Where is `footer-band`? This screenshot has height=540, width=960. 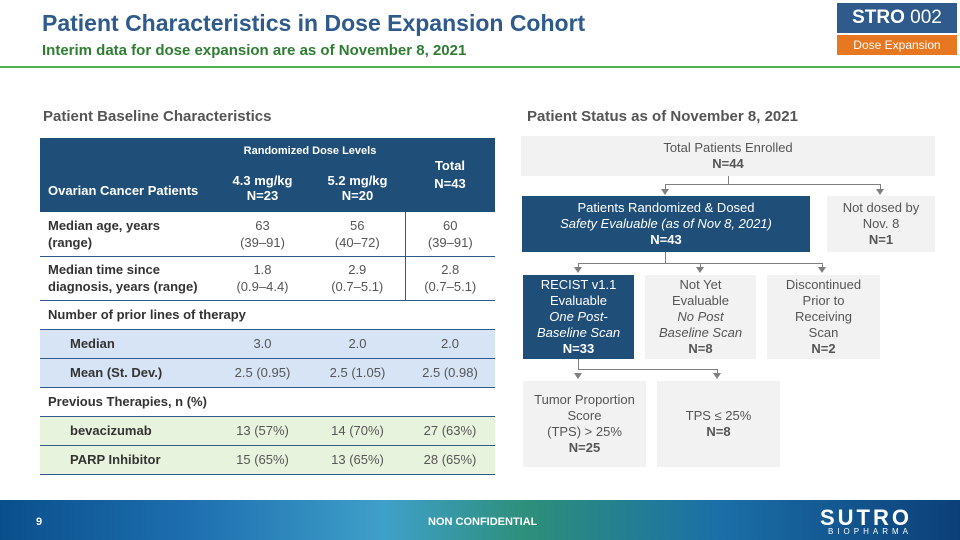
footer-band is located at coordinates (480, 520).